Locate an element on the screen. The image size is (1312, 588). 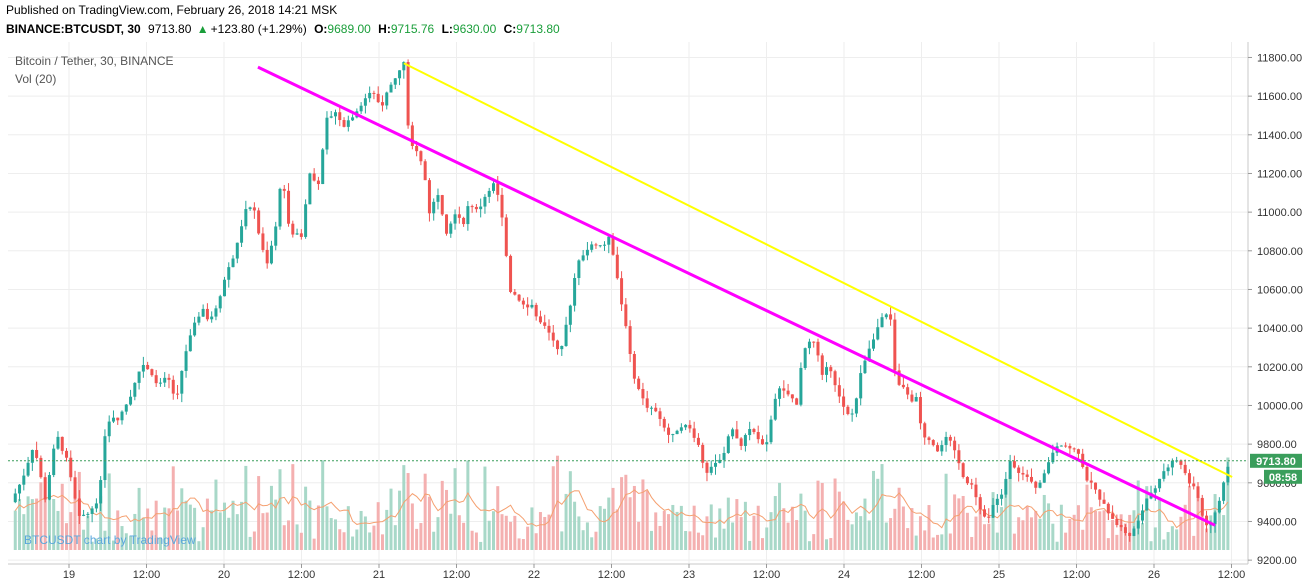
price-tick-label: 11200.00 is located at coordinates (1279, 174).